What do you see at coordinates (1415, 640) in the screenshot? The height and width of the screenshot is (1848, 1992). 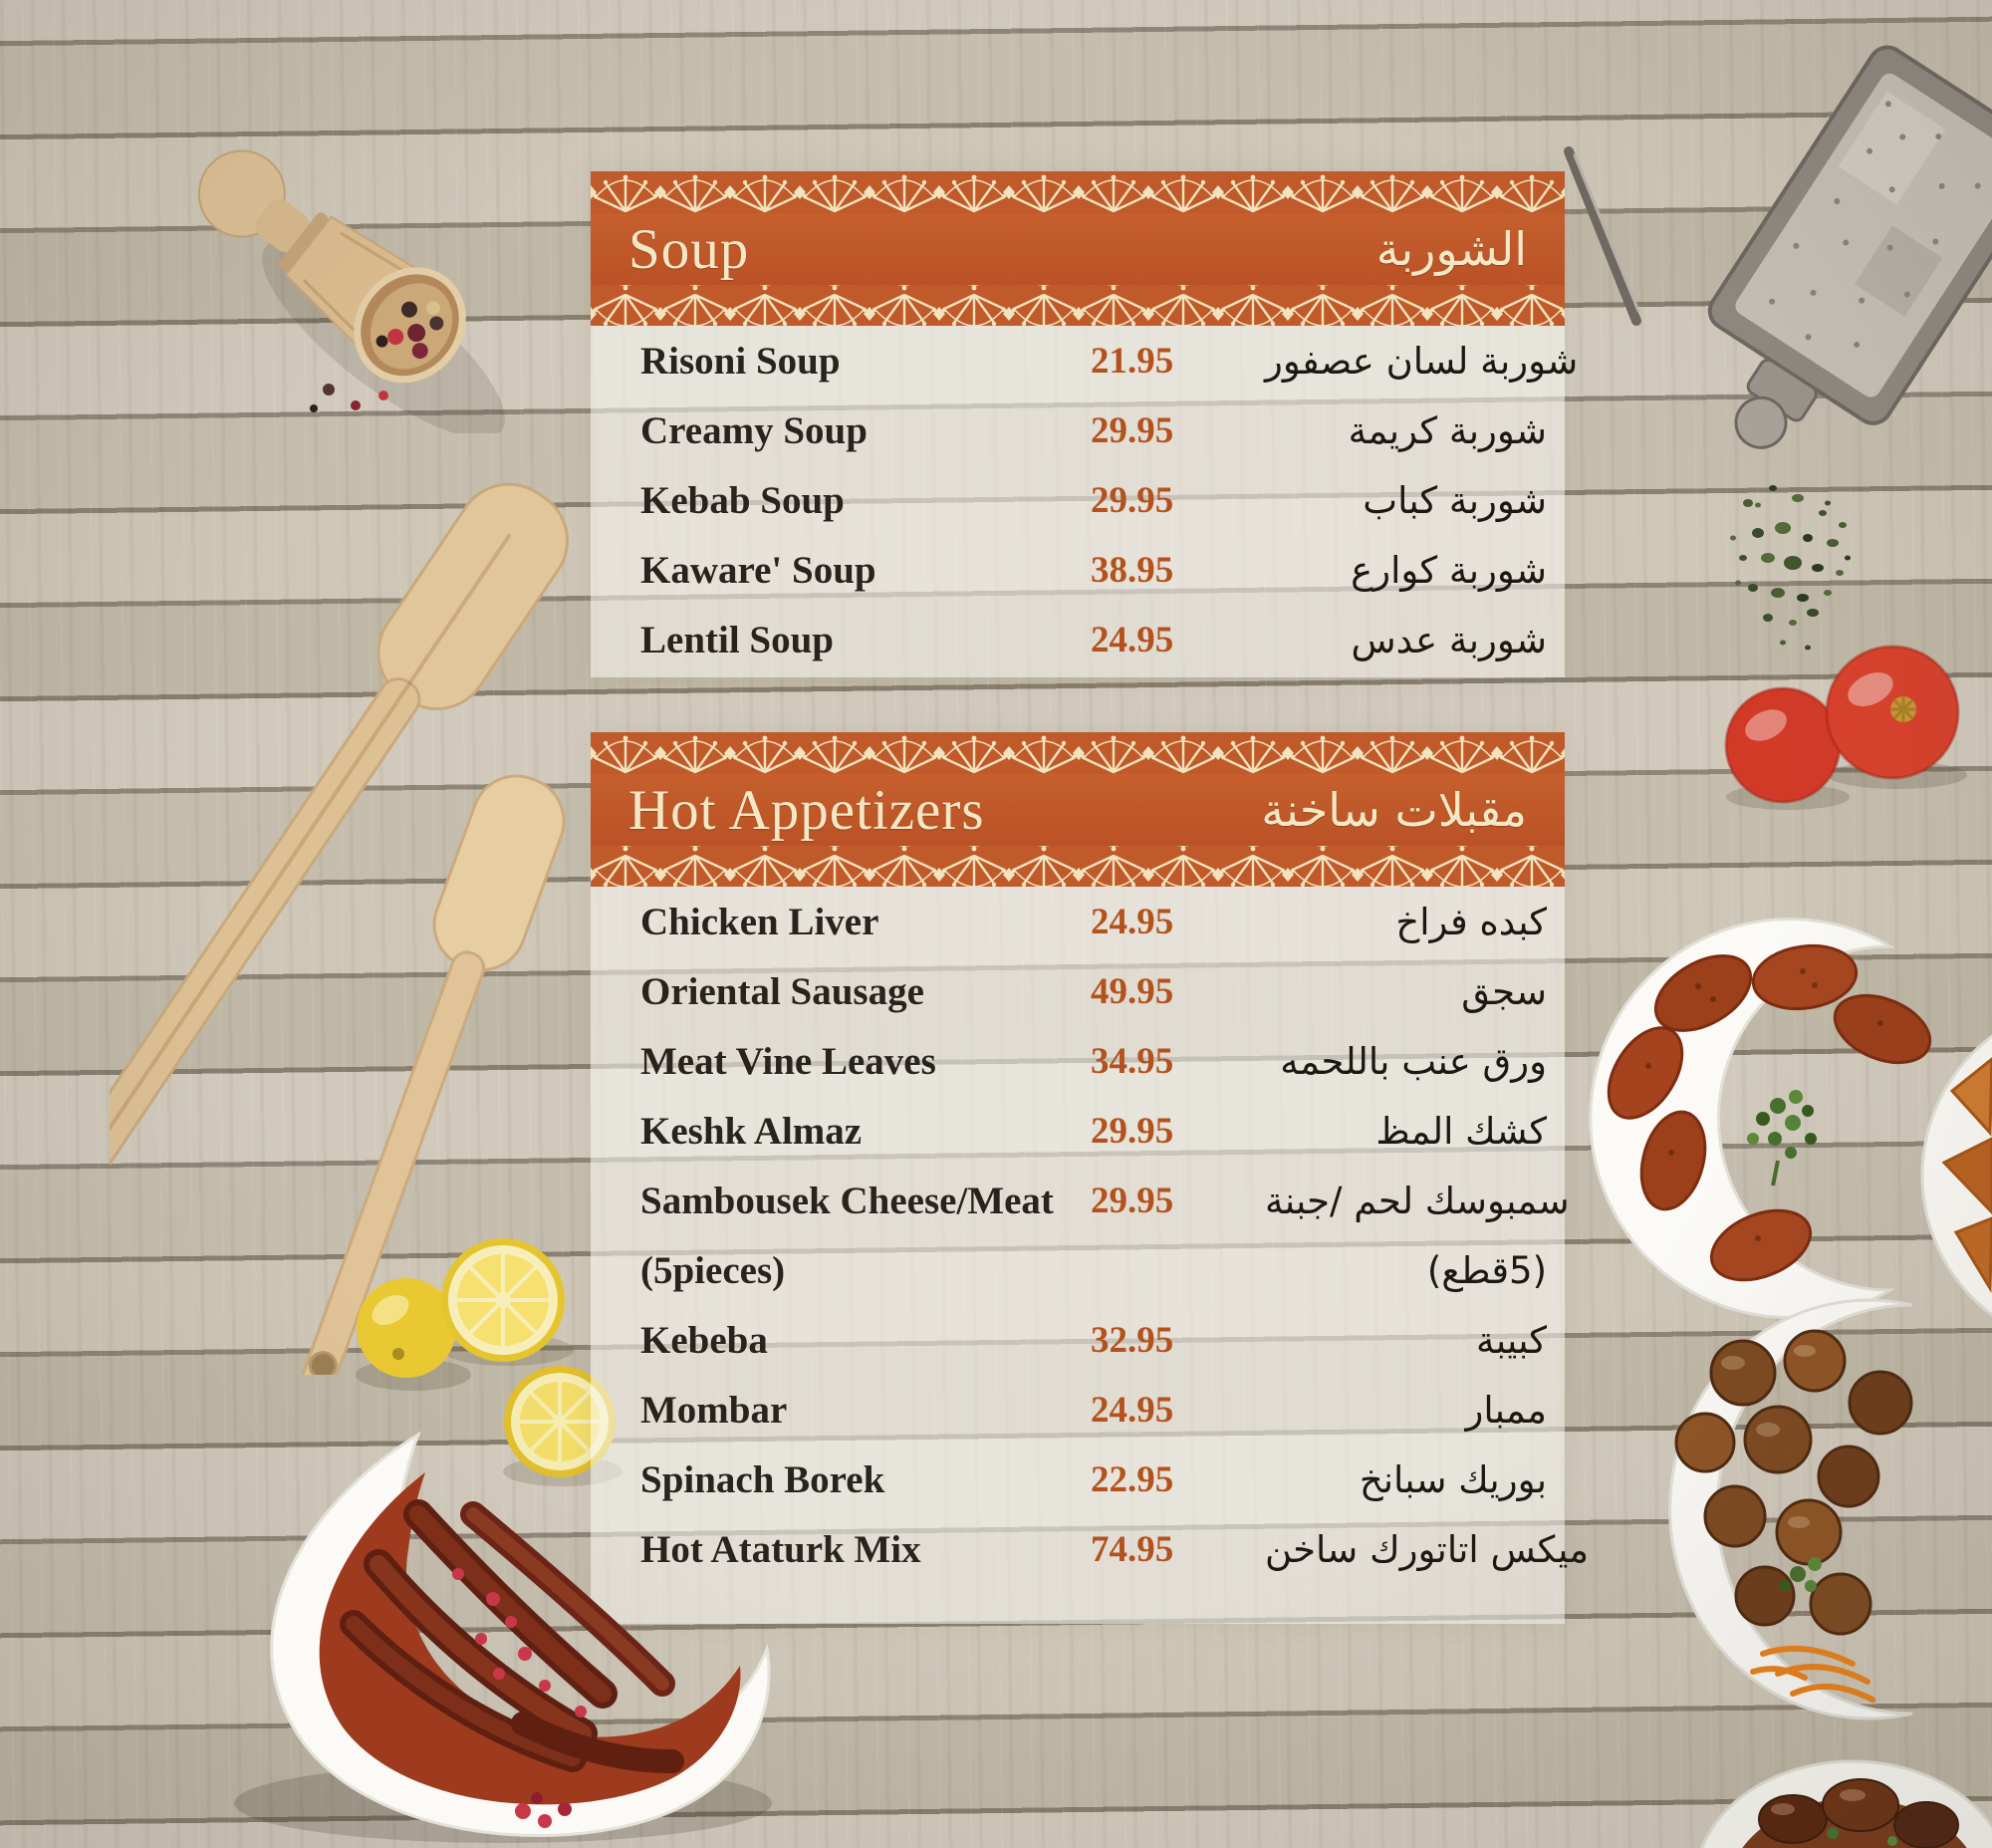 I see `item-name-ar: شوربة عدس` at bounding box center [1415, 640].